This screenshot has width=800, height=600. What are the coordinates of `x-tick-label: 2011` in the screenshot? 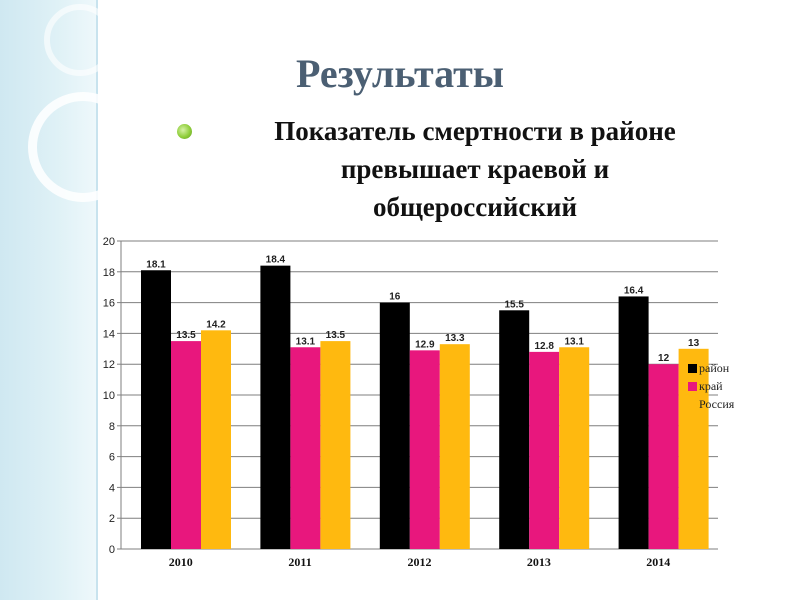 It's located at (299, 562).